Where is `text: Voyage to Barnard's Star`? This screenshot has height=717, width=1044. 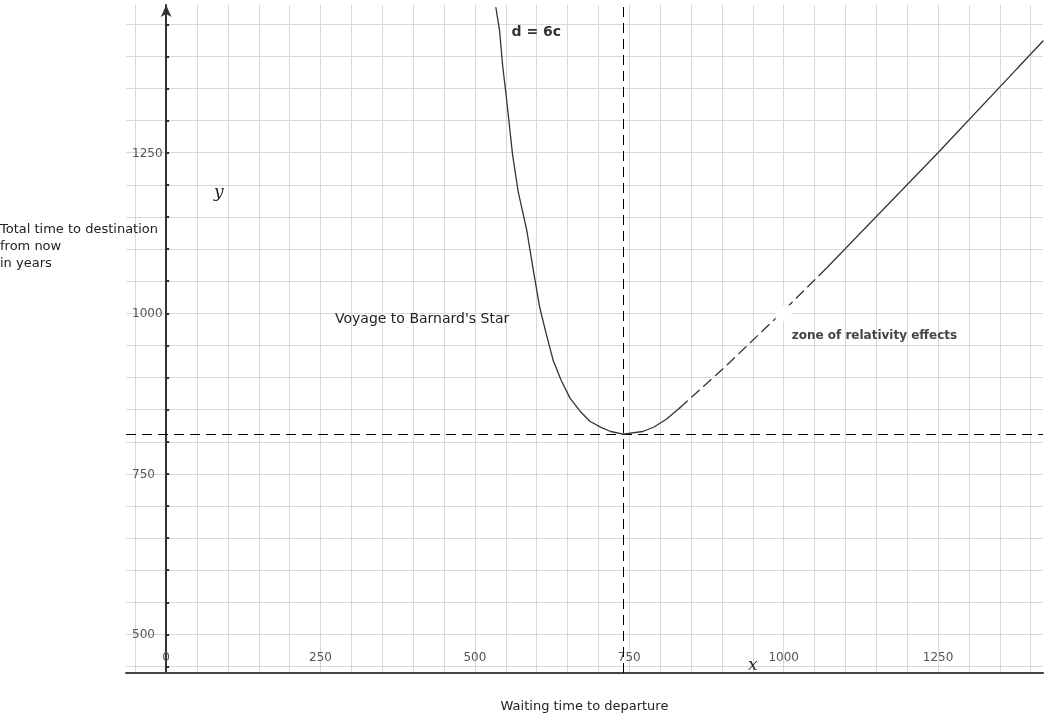
text: Voyage to Barnard's Star is located at coordinates (422, 318).